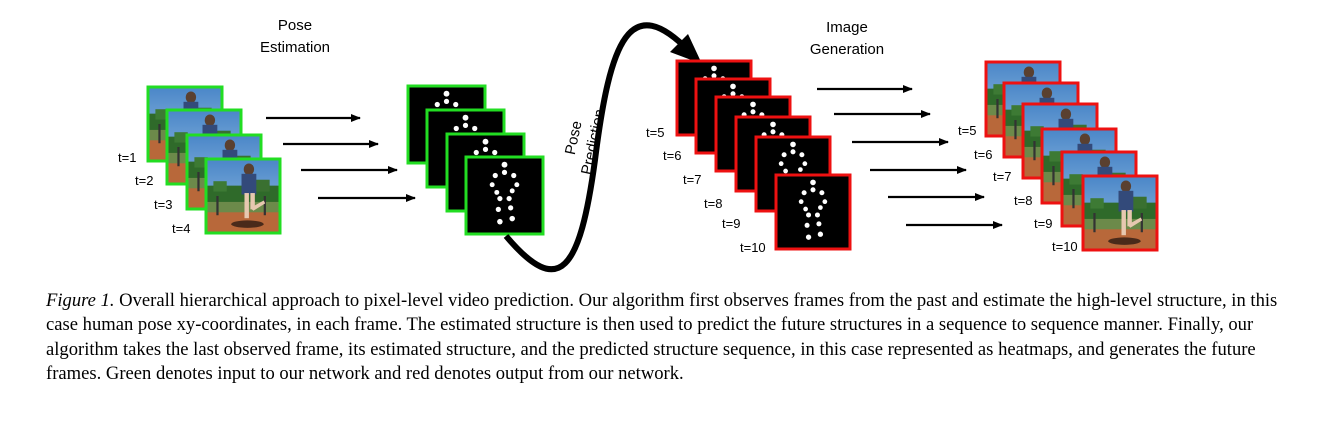 The image size is (1326, 439). What do you see at coordinates (983, 154) in the screenshot?
I see `generated-frame-label: t=6` at bounding box center [983, 154].